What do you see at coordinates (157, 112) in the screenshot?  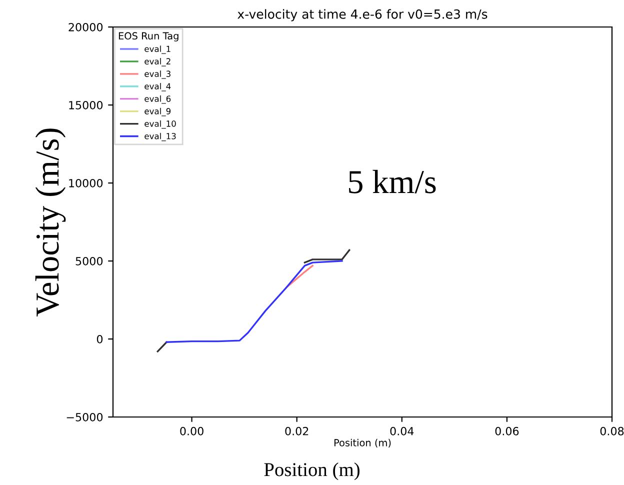 I see `legend-label: eval_9` at bounding box center [157, 112].